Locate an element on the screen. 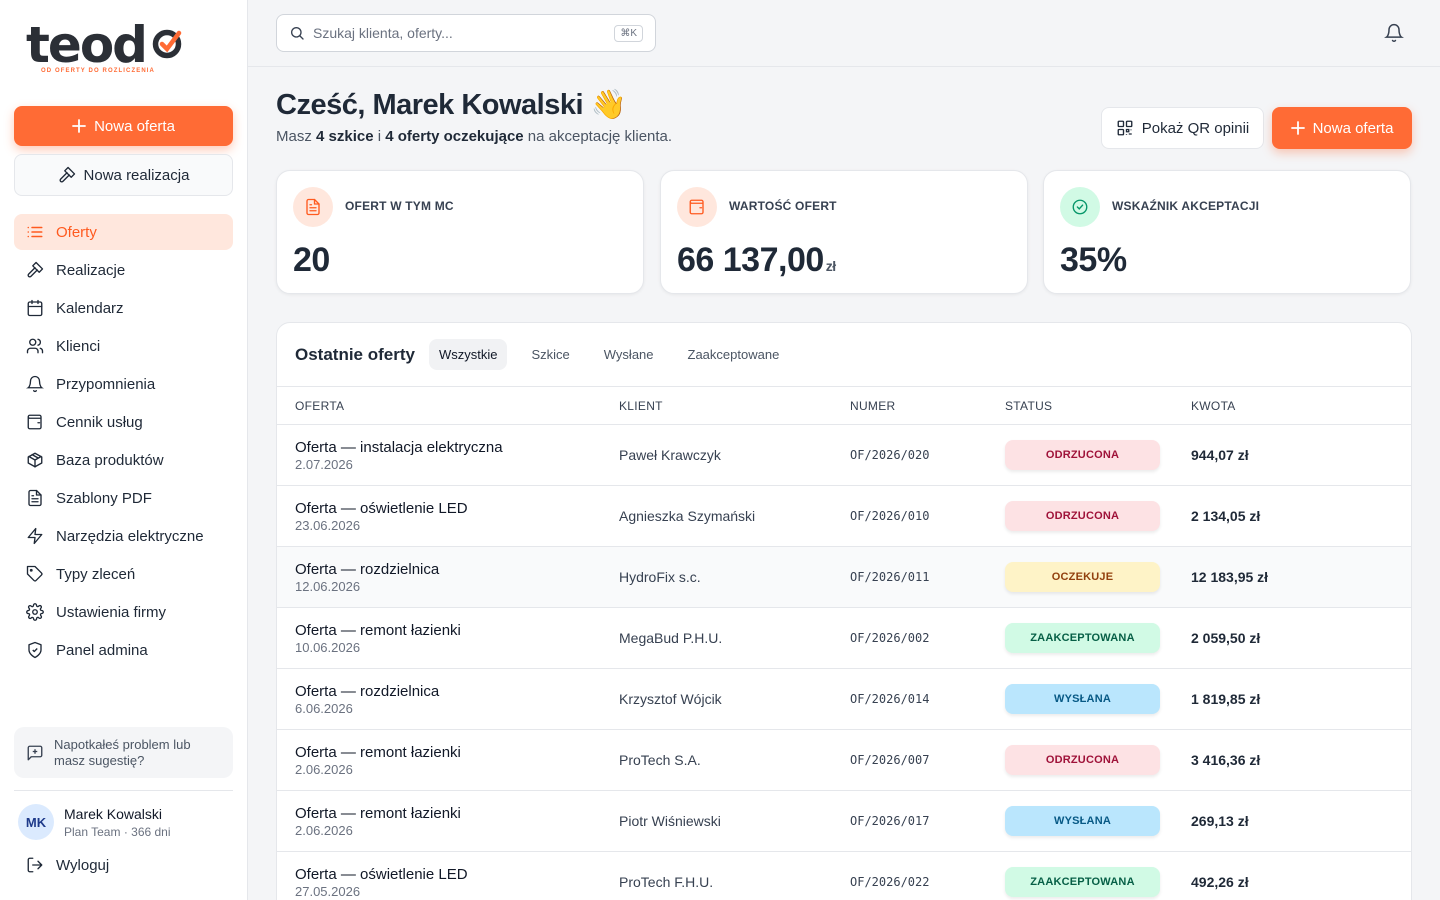  offer-number: OF/2026/010 is located at coordinates (890, 516).